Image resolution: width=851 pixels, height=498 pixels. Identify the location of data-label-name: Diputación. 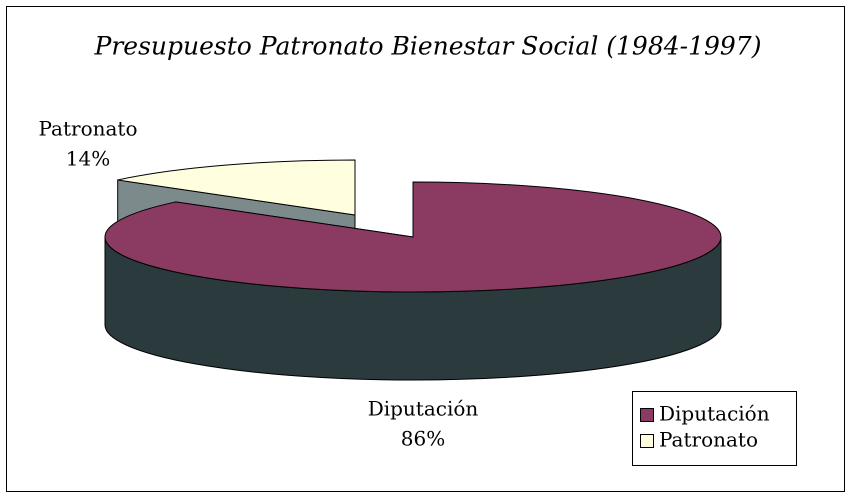
(423, 409).